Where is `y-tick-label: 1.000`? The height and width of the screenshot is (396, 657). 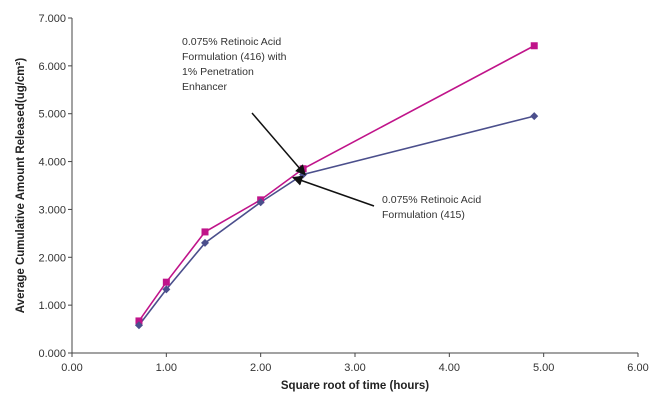
y-tick-label: 1.000 is located at coordinates (52, 306).